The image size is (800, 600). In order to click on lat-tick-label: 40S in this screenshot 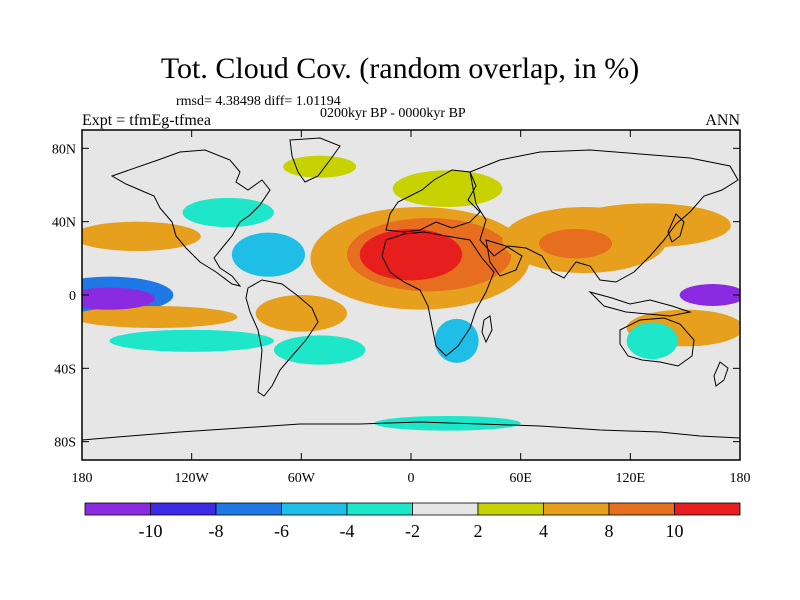, I will do `click(65, 369)`.